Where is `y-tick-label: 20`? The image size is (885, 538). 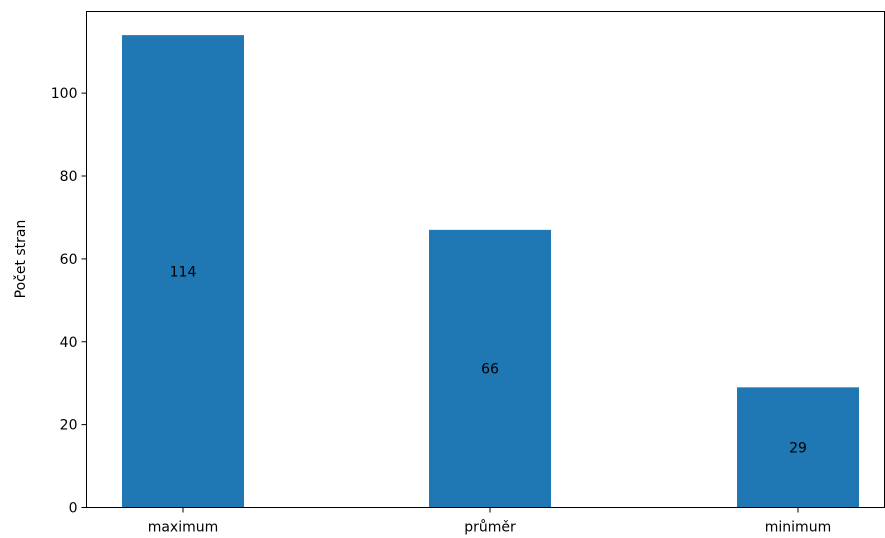 y-tick-label: 20 is located at coordinates (69, 426).